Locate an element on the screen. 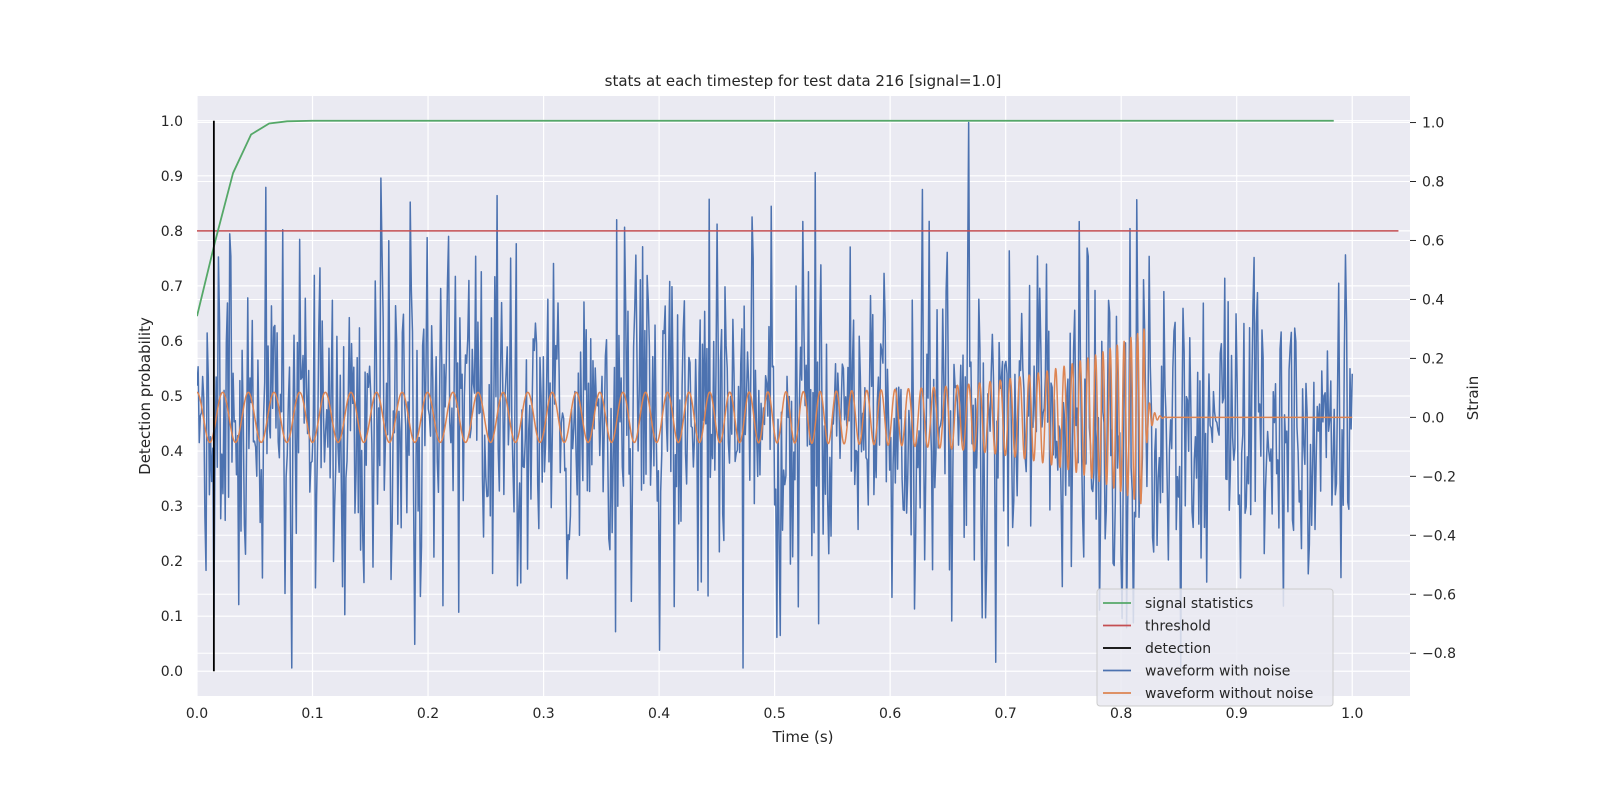 The height and width of the screenshot is (800, 1600). y-tick-label-left: 0.1 is located at coordinates (172, 617).